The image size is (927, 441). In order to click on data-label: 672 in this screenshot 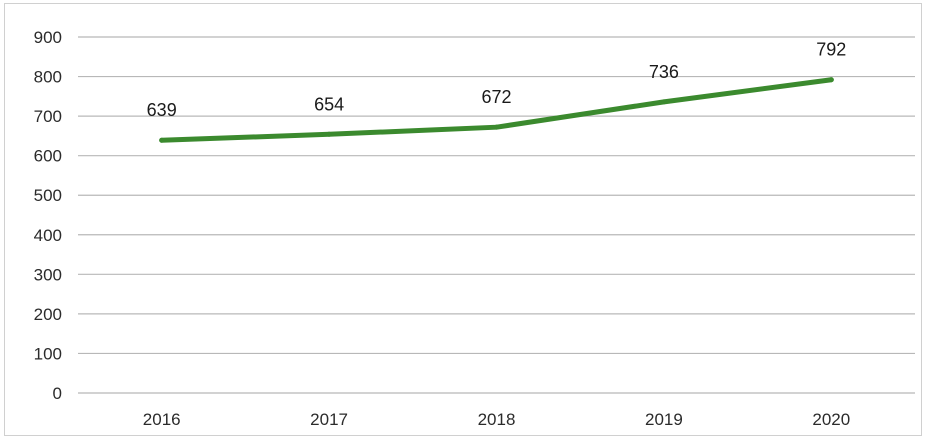, I will do `click(496, 97)`.